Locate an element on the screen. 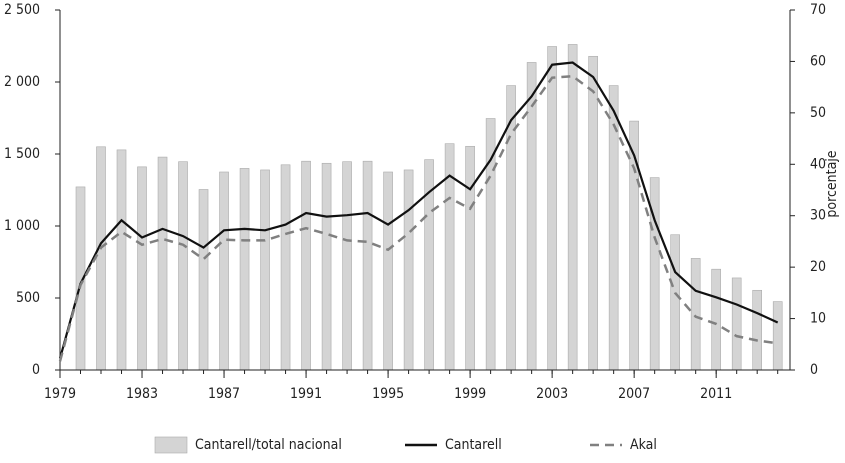 Image resolution: width=845 pixels, height=463 pixels. y-tick-label: 1 500 is located at coordinates (22, 154).